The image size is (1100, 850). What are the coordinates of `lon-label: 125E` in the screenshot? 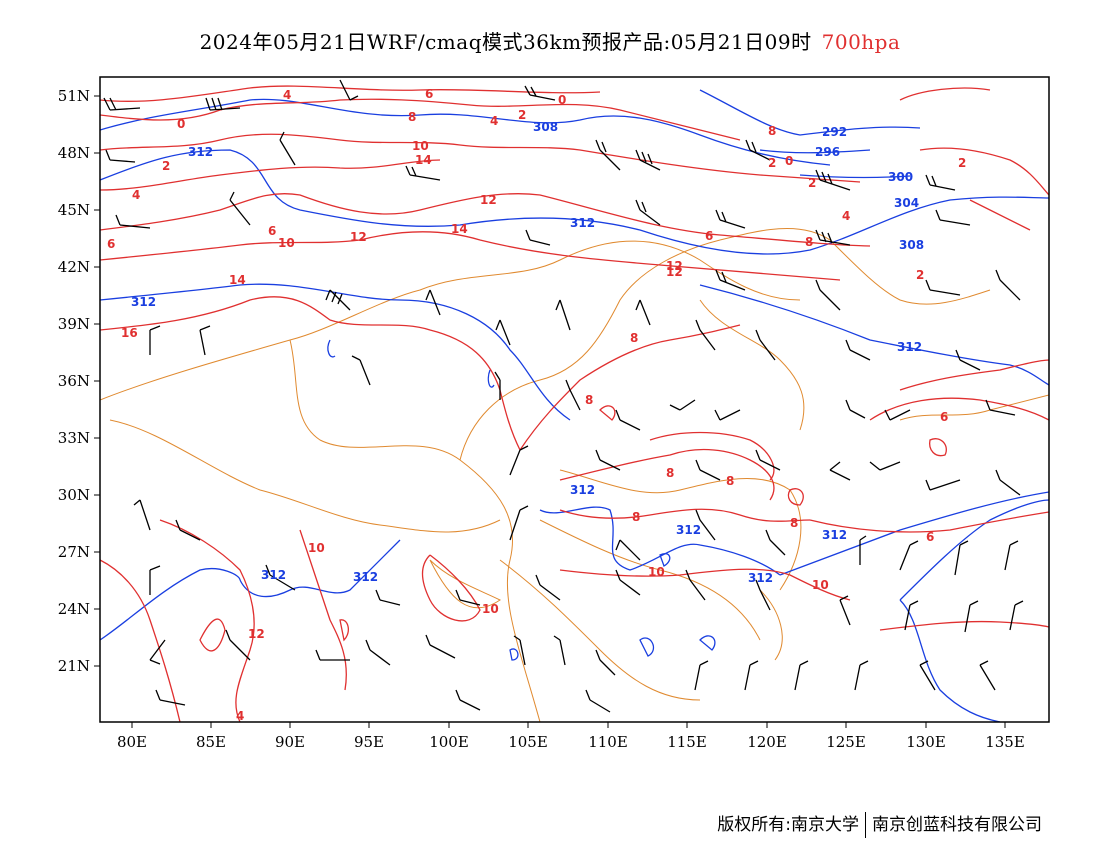 It's located at (846, 742).